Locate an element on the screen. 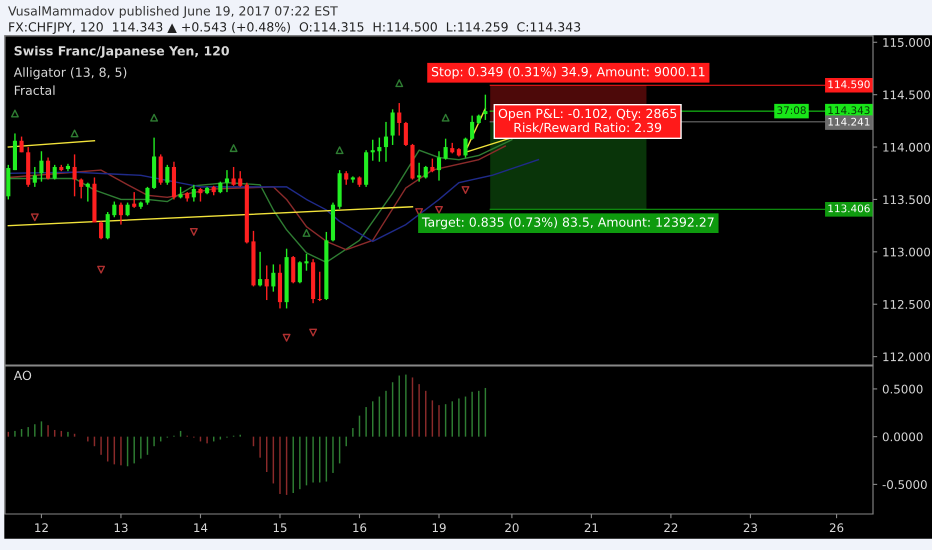 The height and width of the screenshot is (550, 932). y-tick-label: 0.5000 is located at coordinates (902, 389).